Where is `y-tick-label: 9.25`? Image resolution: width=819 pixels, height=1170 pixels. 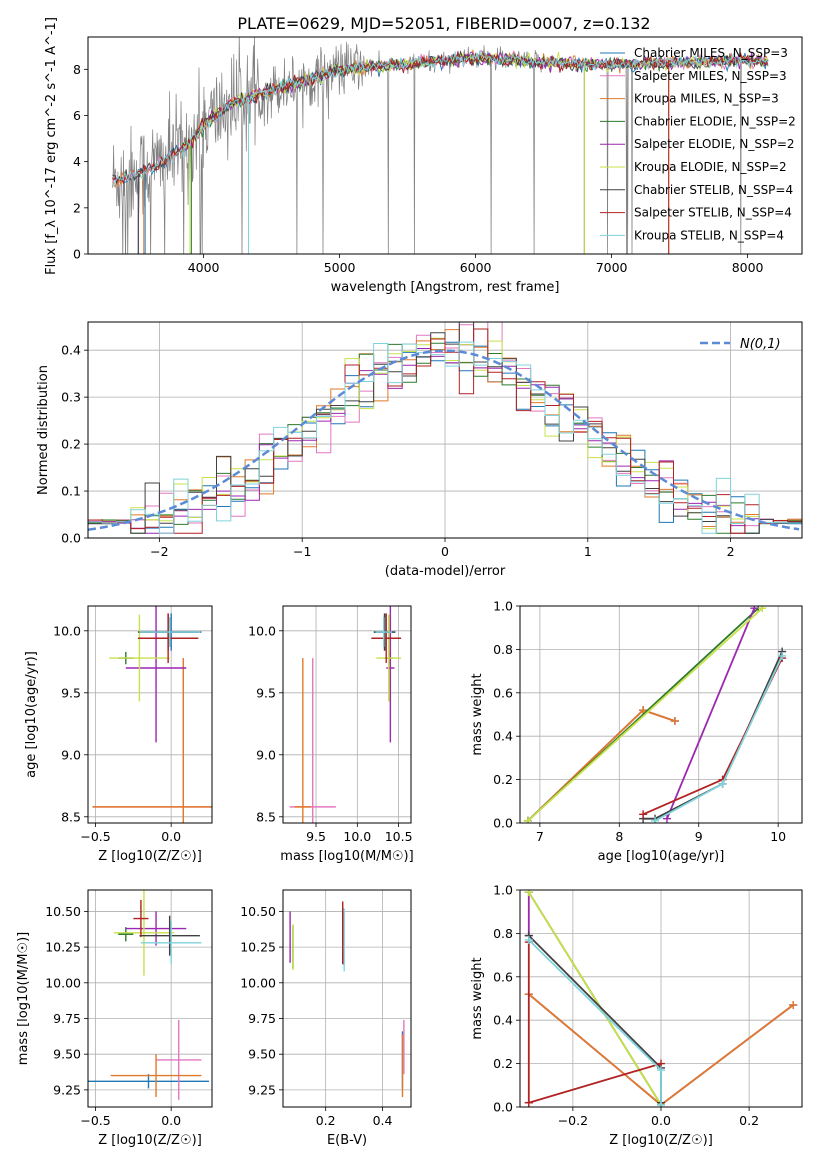 y-tick-label: 9.25 is located at coordinates (262, 1089).